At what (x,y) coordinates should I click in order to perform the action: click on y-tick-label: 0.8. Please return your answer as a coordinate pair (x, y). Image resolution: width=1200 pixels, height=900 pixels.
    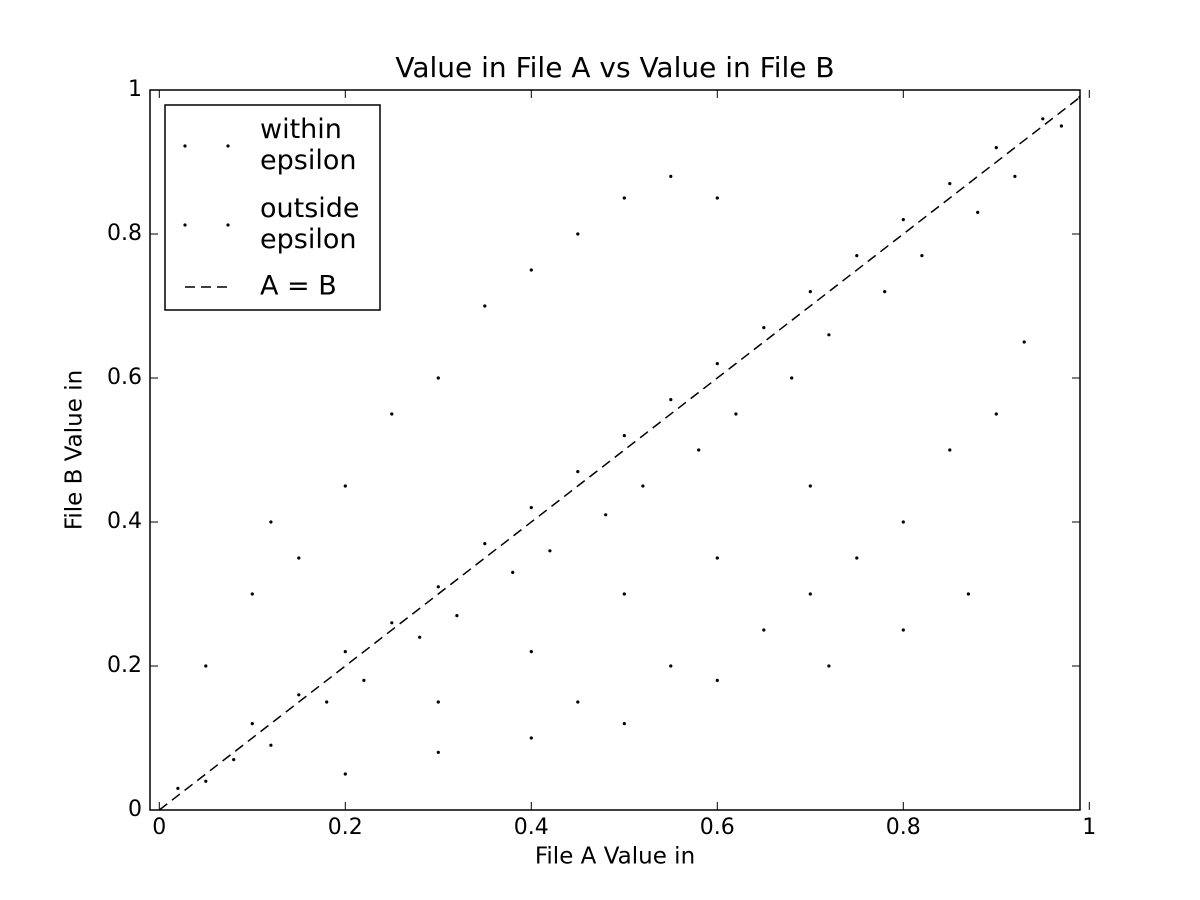
    Looking at the image, I should click on (124, 233).